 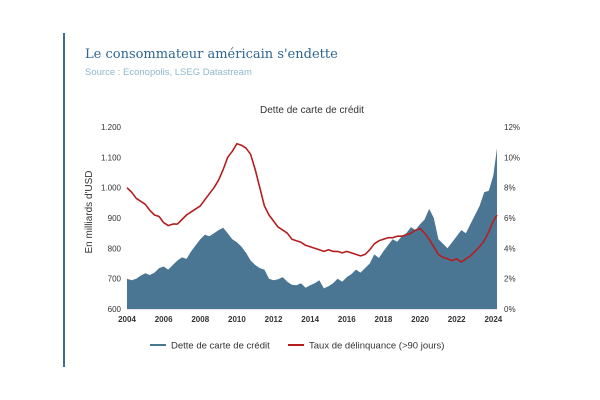 I want to click on y-ticks: 600 700 800 900 1.000 1.100 1.200, so click(x=111, y=218).